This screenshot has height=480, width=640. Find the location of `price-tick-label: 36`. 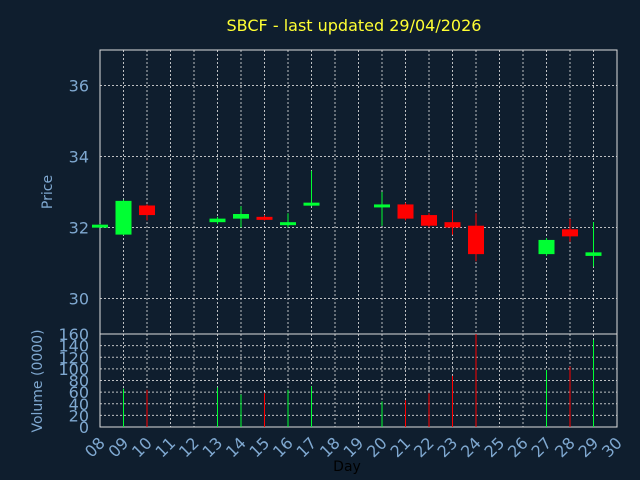

price-tick-label: 36 is located at coordinates (79, 86).